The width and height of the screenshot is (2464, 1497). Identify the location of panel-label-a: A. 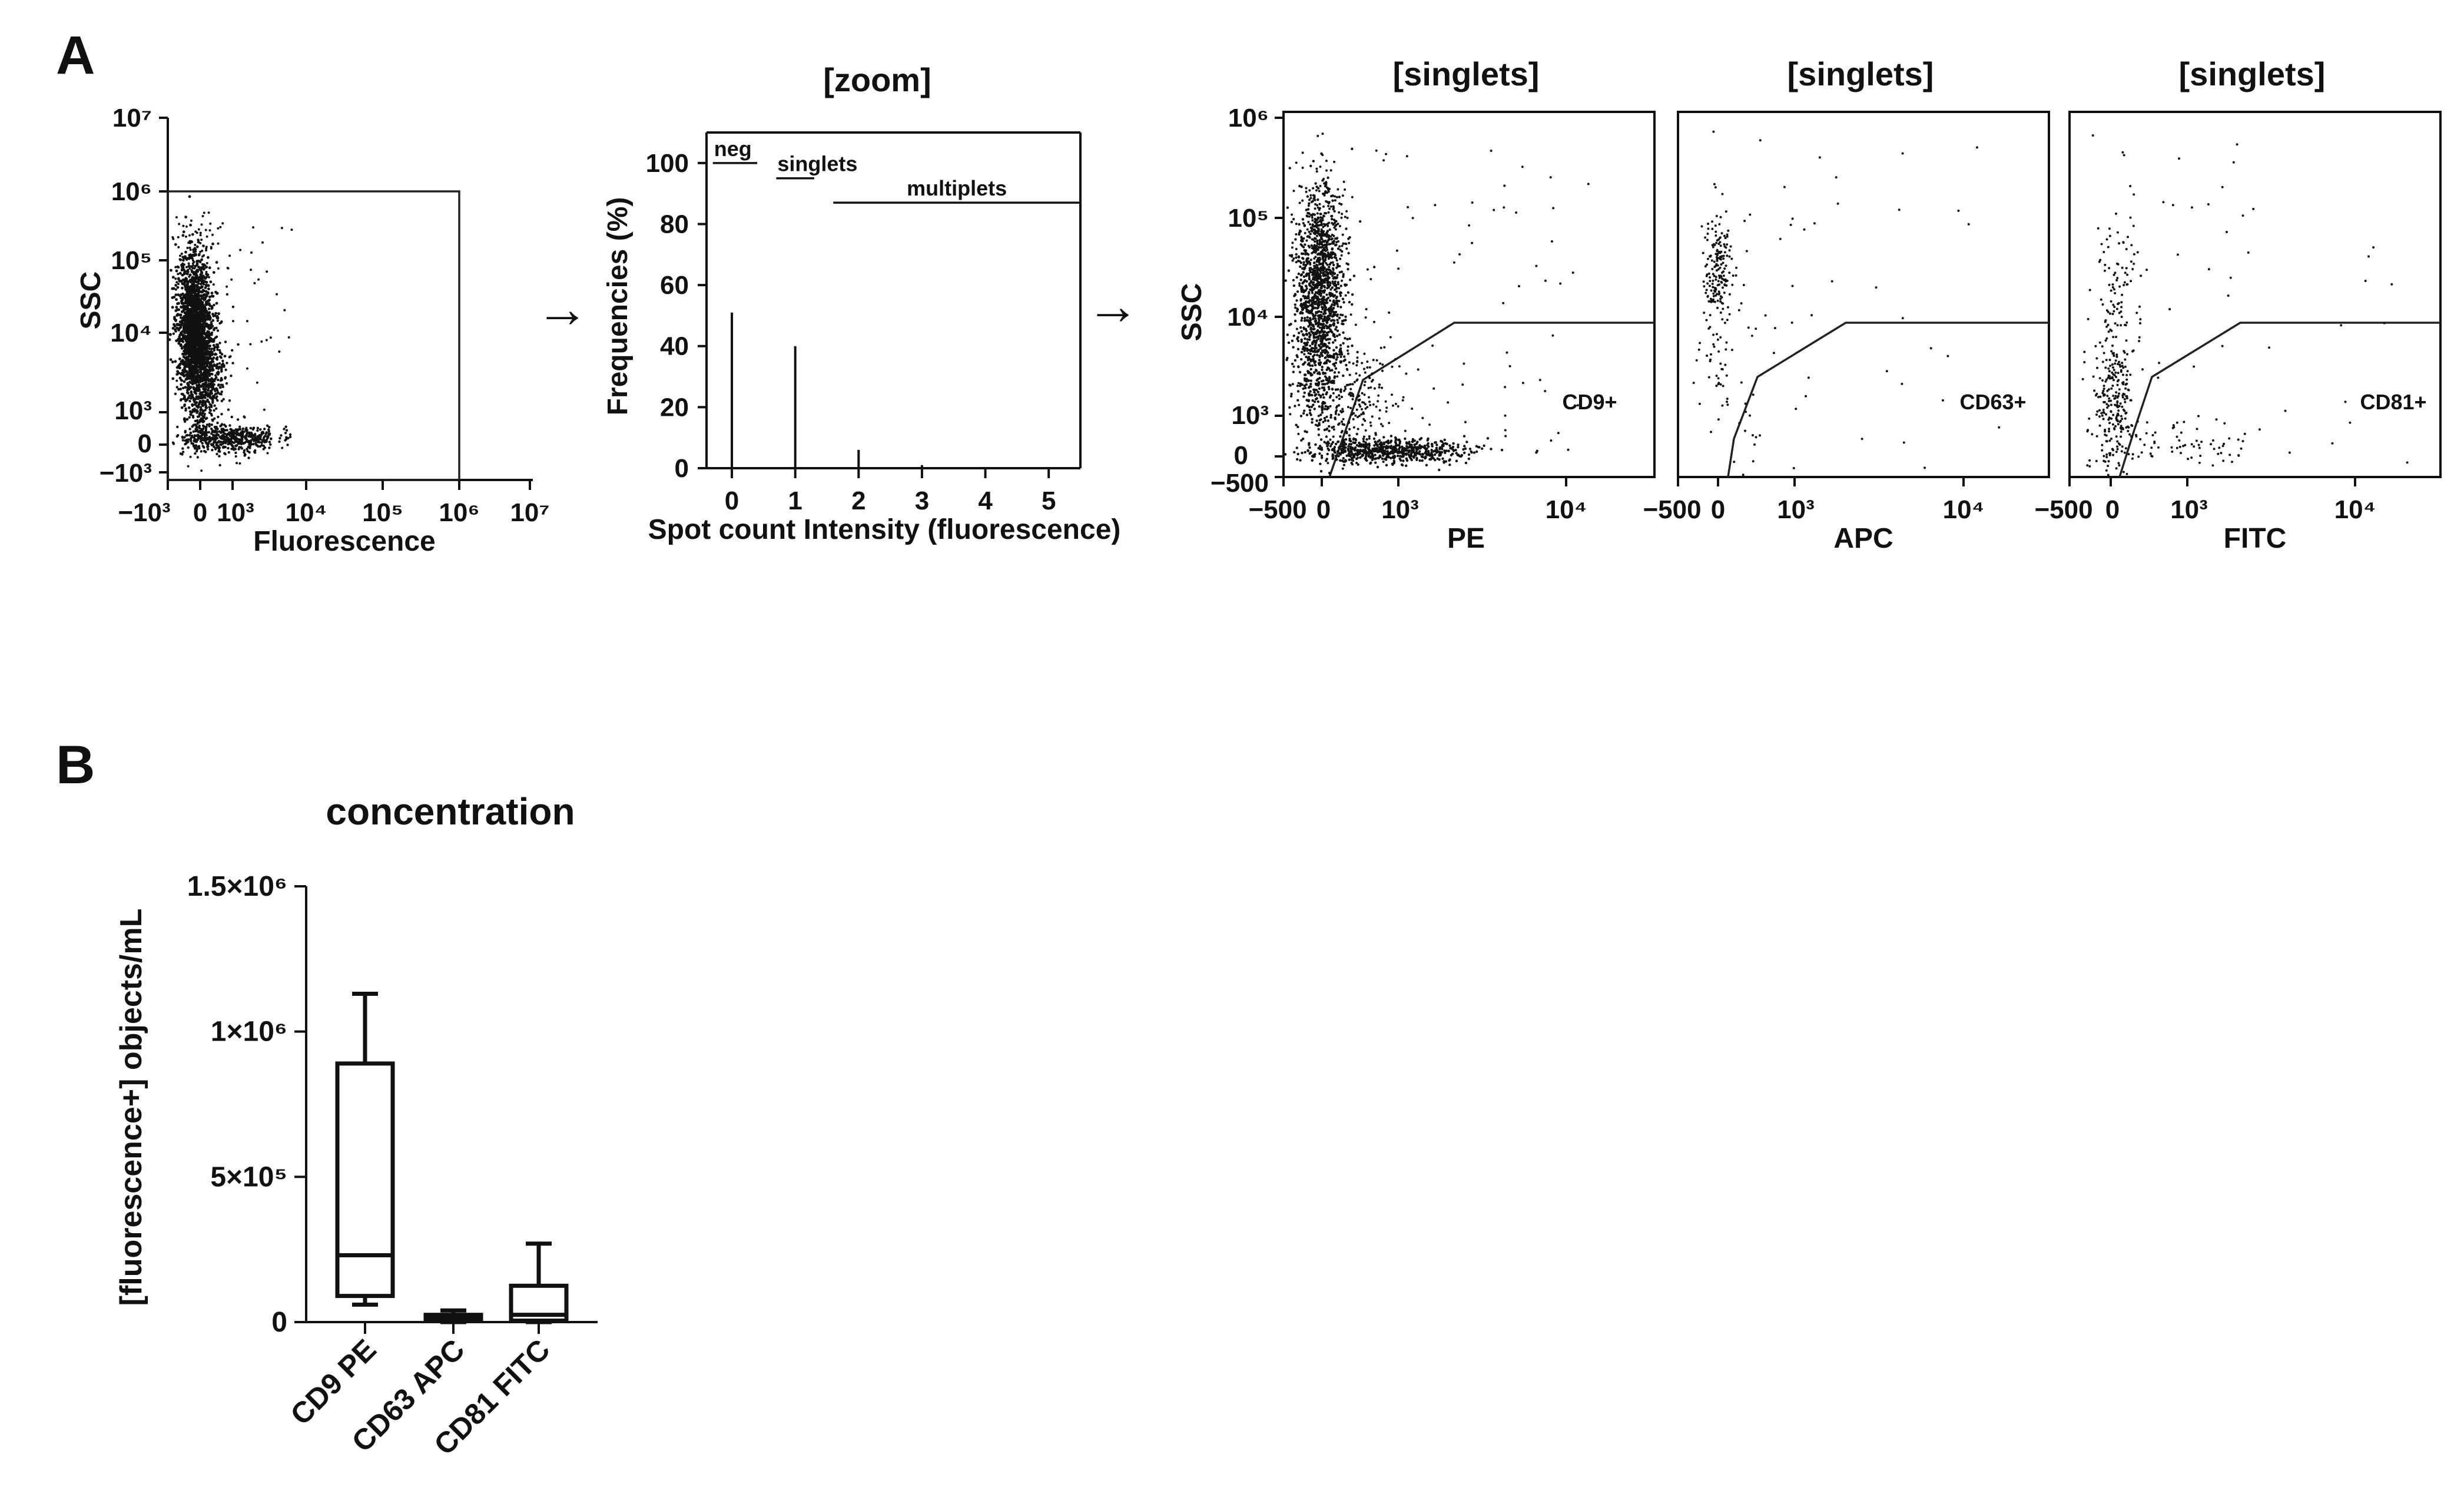
(75, 55).